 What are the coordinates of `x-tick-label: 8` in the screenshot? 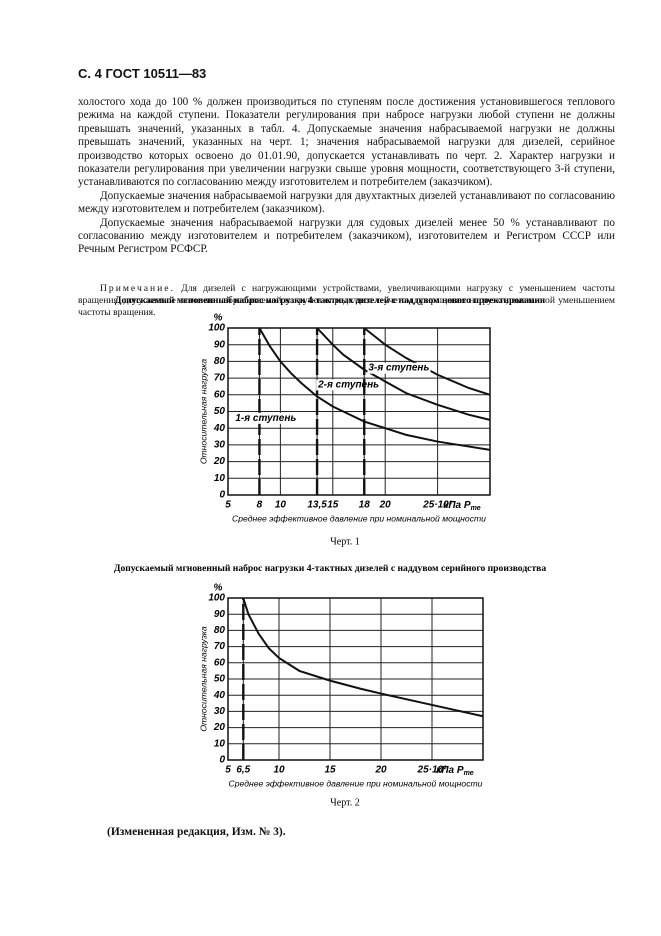 It's located at (260, 505).